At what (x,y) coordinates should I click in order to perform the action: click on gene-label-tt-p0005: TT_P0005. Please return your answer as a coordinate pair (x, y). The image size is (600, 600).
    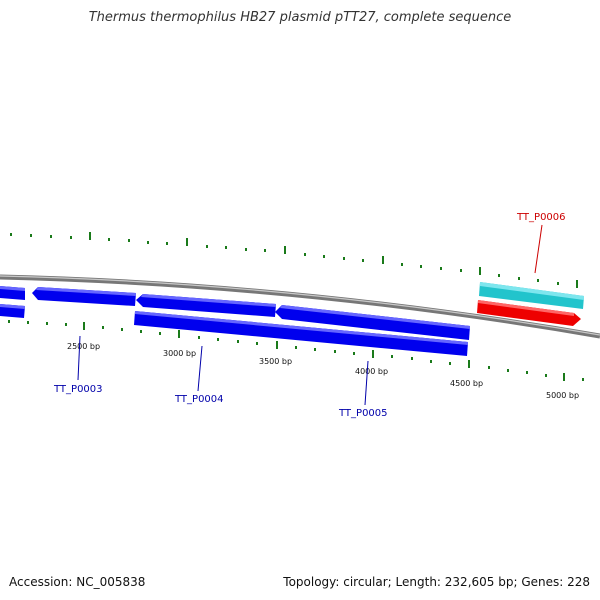
    Looking at the image, I should click on (363, 413).